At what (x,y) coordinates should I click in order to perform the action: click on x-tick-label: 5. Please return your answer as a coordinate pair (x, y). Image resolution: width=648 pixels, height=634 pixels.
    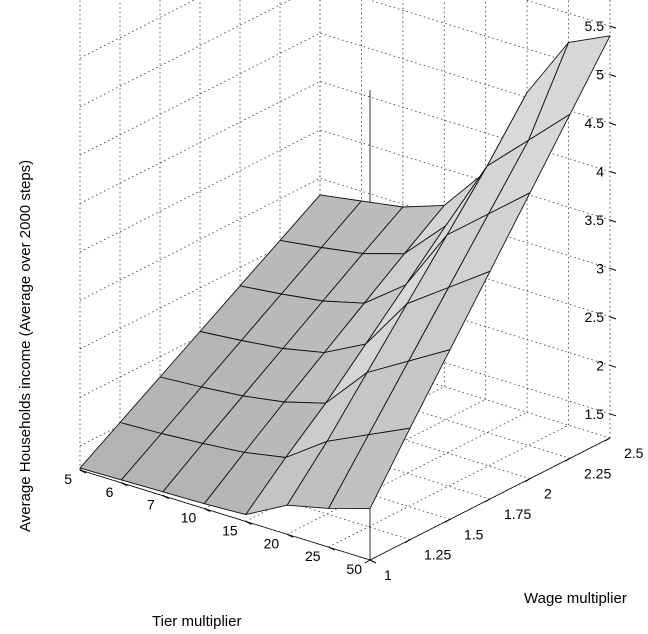
    Looking at the image, I should click on (68, 479).